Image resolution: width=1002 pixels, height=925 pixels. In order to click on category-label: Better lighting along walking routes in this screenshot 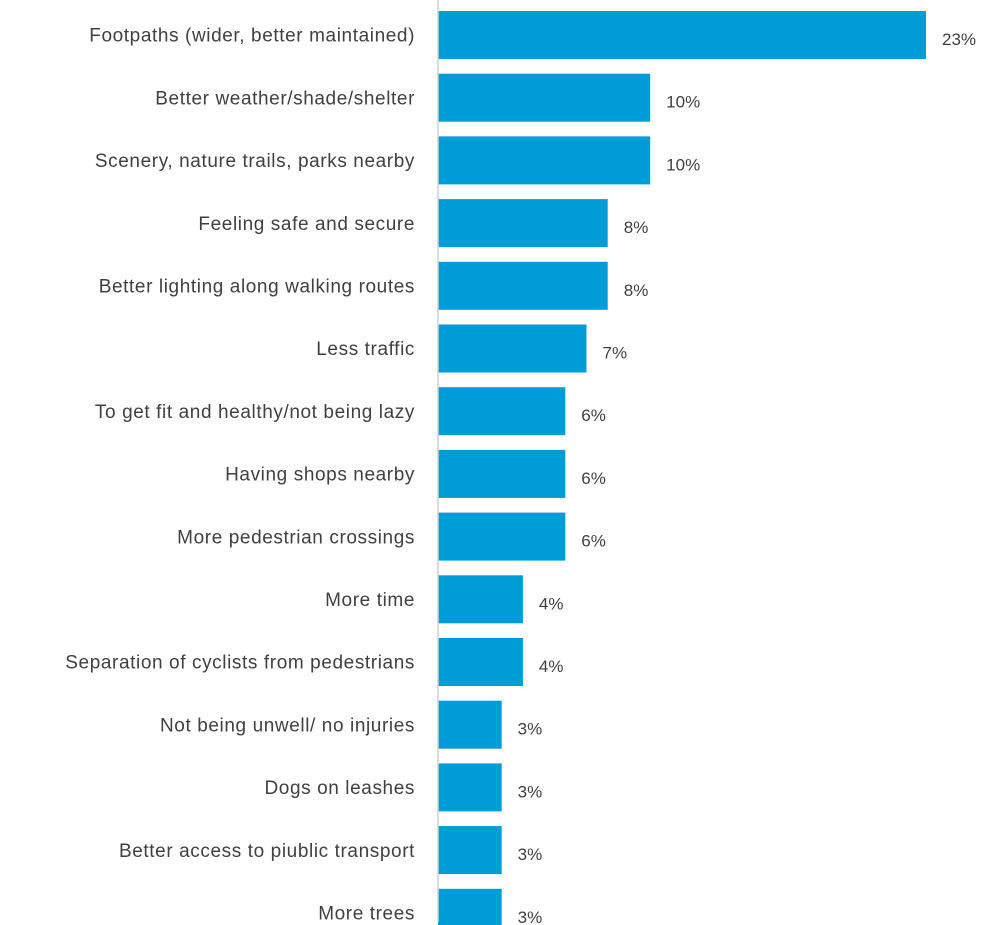, I will do `click(257, 286)`.